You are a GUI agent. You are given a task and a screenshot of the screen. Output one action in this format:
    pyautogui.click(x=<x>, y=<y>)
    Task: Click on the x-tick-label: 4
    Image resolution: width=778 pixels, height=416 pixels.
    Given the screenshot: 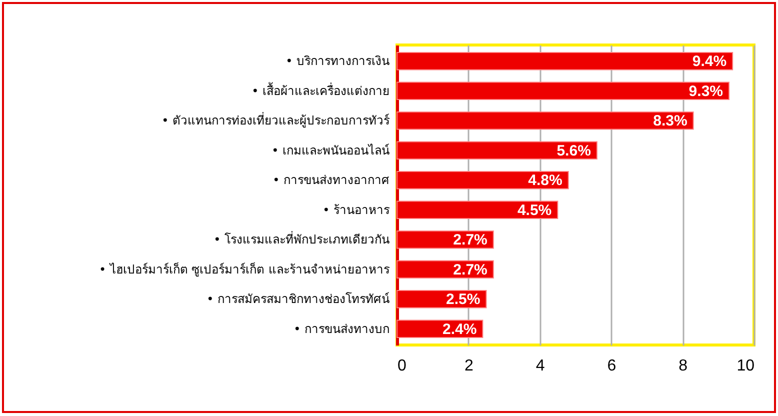 What is the action you would take?
    pyautogui.click(x=540, y=366)
    